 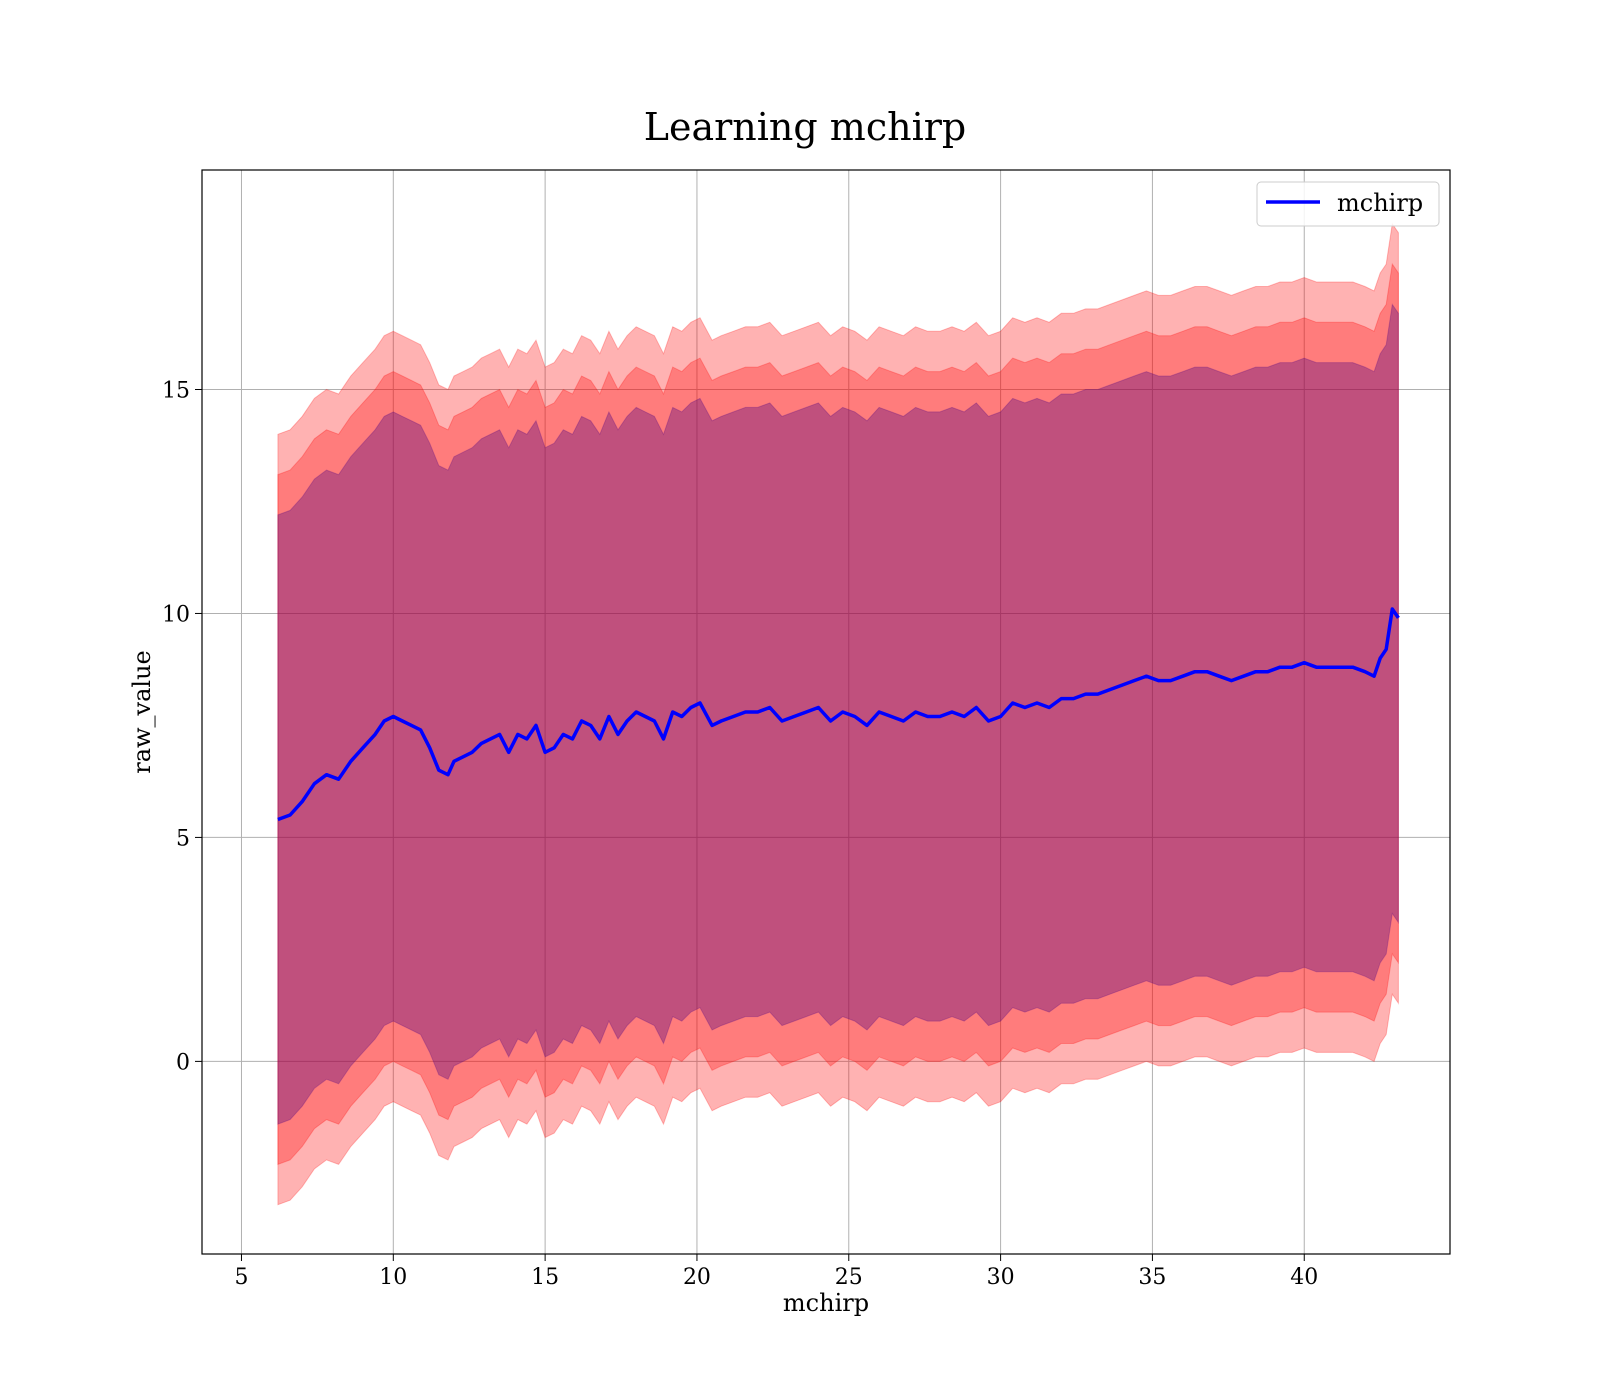 What do you see at coordinates (176, 614) in the screenshot?
I see `y-tick-label: 10` at bounding box center [176, 614].